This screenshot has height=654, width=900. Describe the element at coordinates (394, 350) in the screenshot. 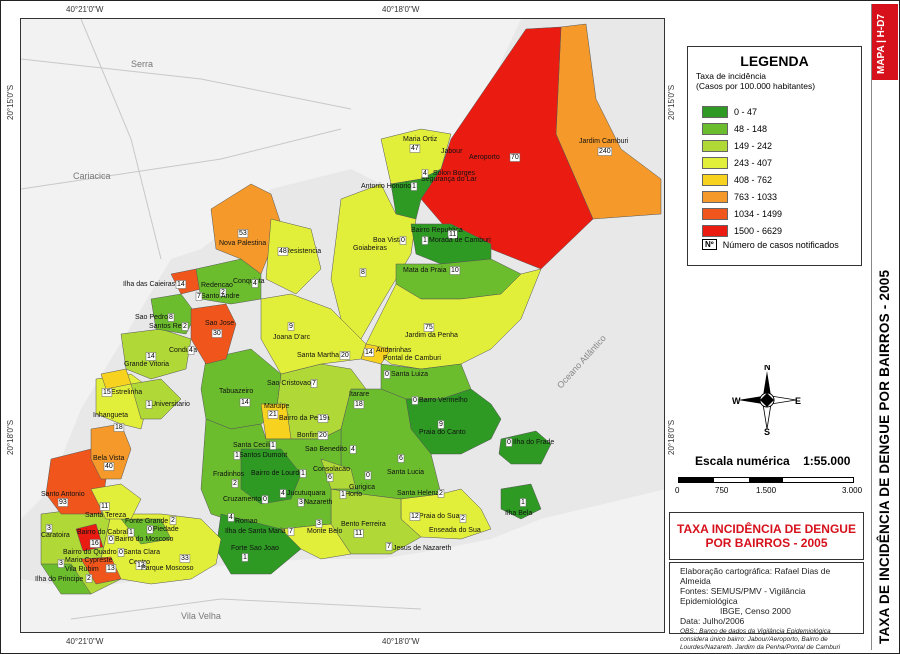

I see `nbh-label: Andorinhas` at that location.